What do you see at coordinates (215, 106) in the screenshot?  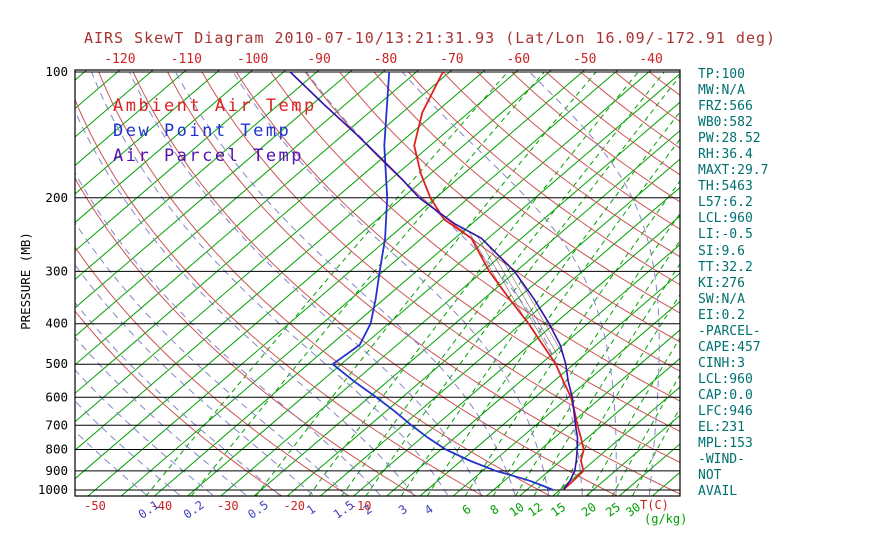 I see `legend-ambient-air-temp: Ambient Air Temp` at bounding box center [215, 106].